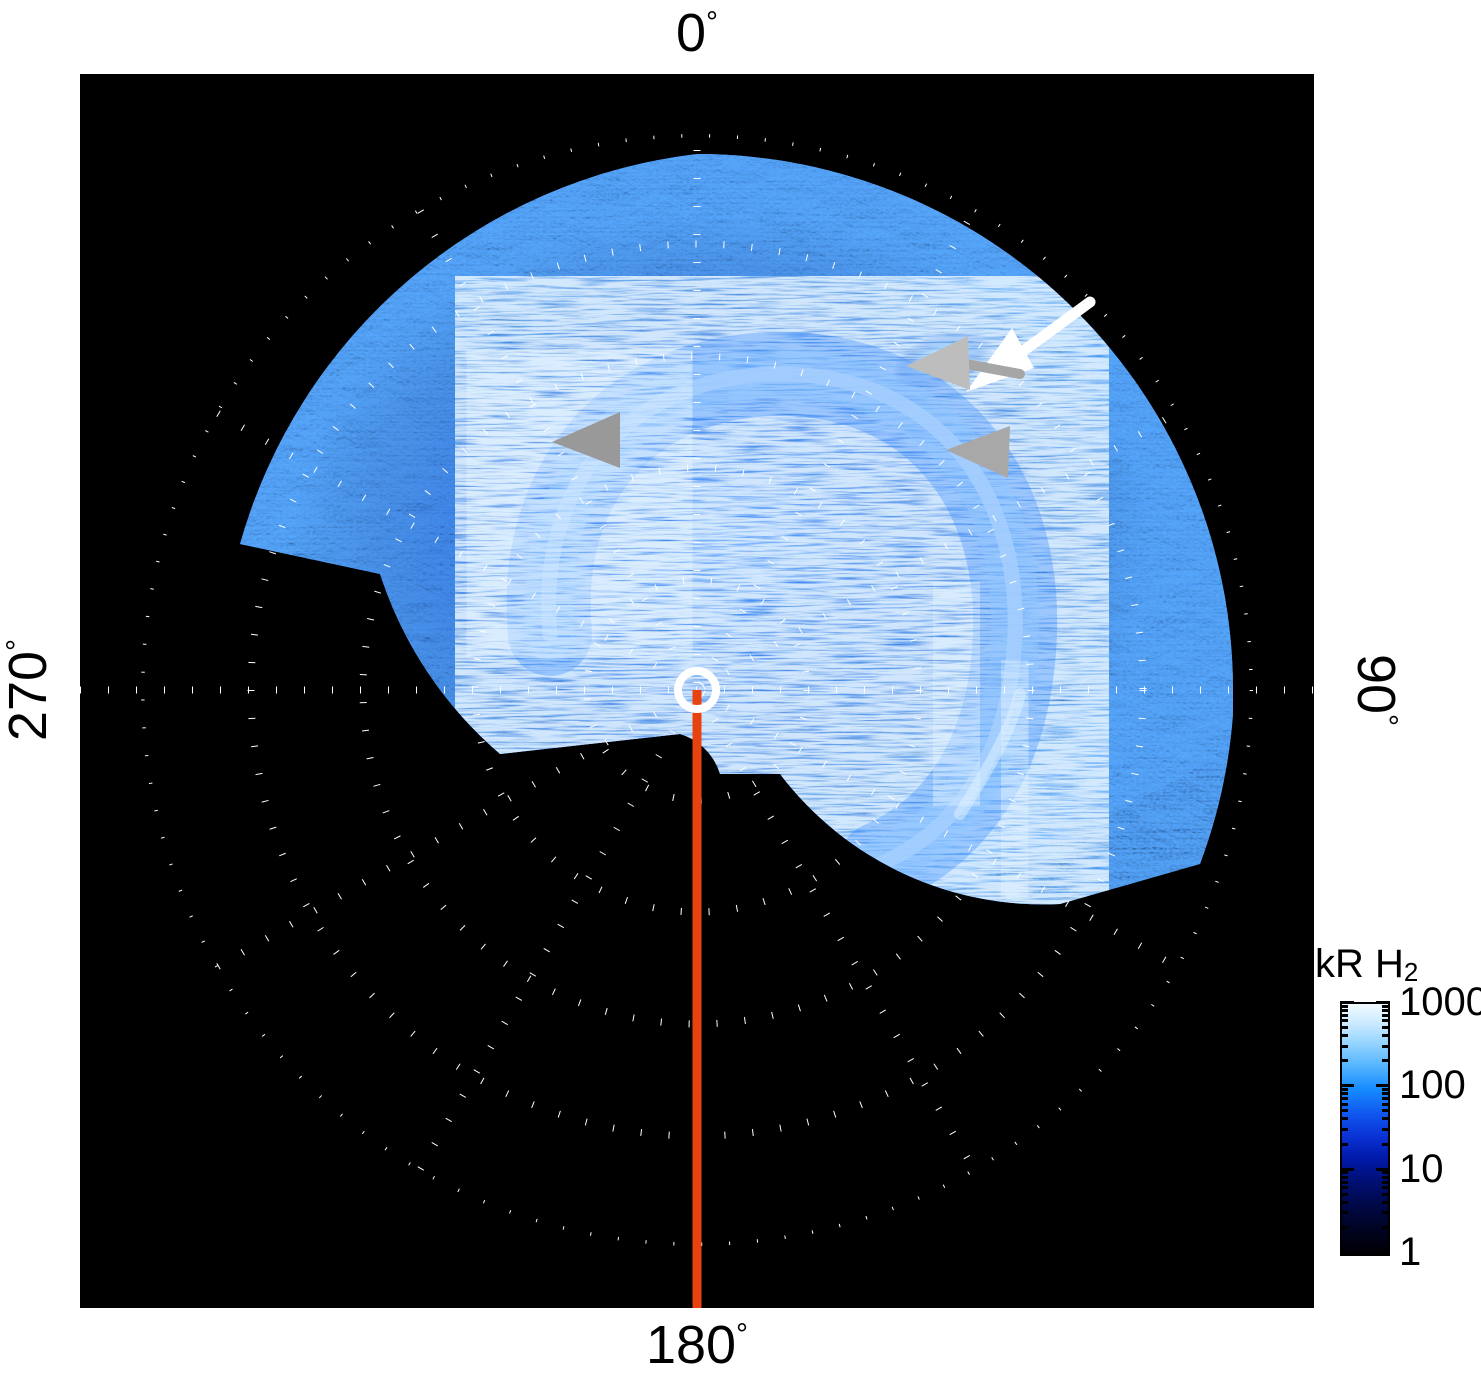 The height and width of the screenshot is (1384, 1481). Describe the element at coordinates (691, 33) in the screenshot. I see `axis-label-top-value: 0` at that location.